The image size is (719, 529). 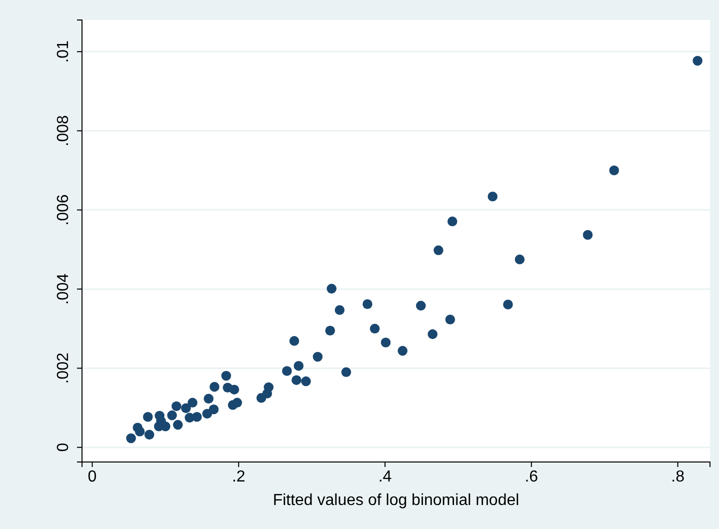 I want to click on y-tick-label: .006, so click(x=63, y=210).